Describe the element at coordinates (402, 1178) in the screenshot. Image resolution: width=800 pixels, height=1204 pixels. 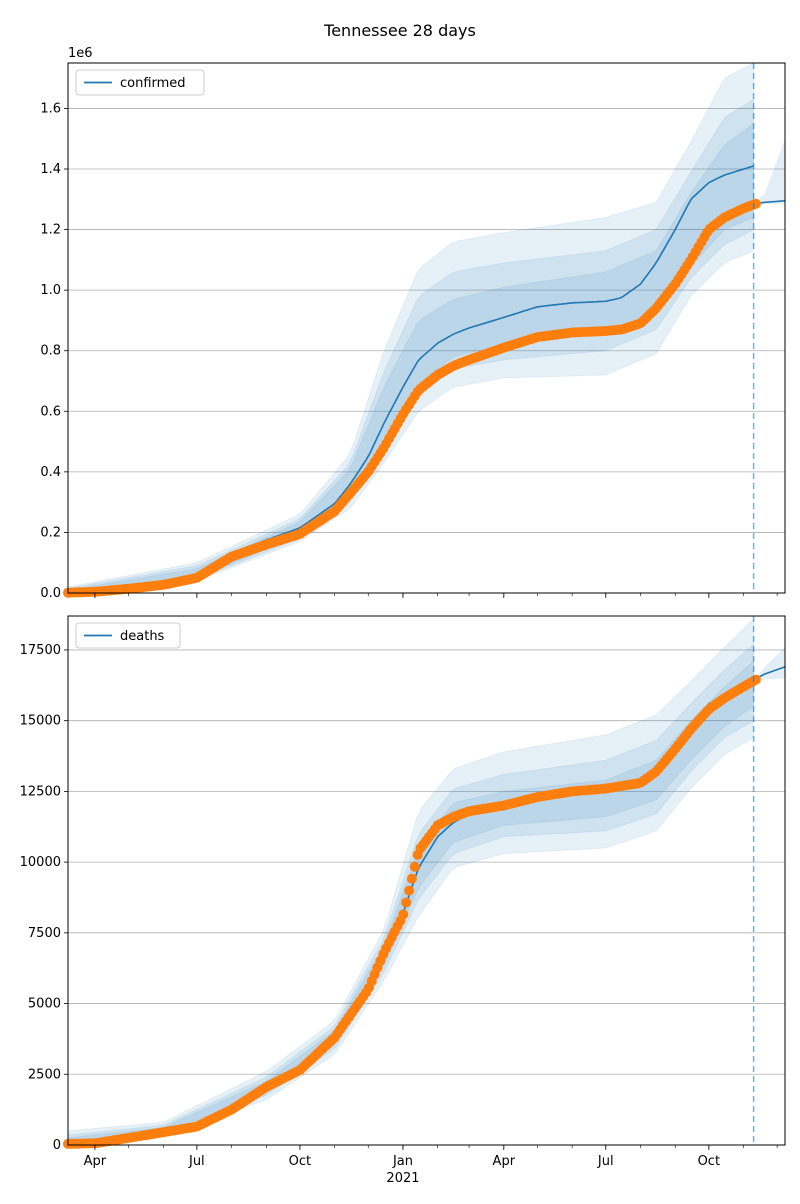
I see `x-year-label: 2021` at that location.